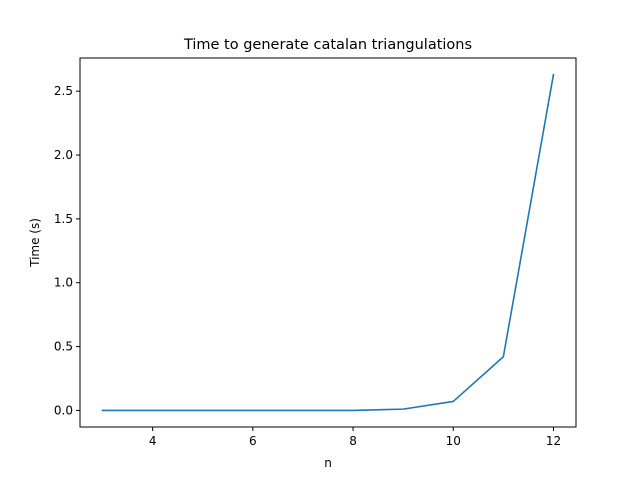 The width and height of the screenshot is (640, 480). I want to click on y-tick-label: 0.5, so click(63, 347).